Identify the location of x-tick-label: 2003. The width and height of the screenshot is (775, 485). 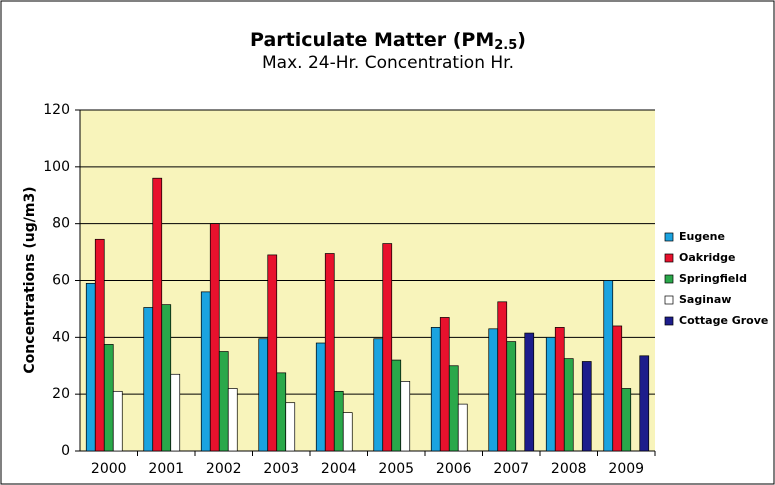
(281, 469).